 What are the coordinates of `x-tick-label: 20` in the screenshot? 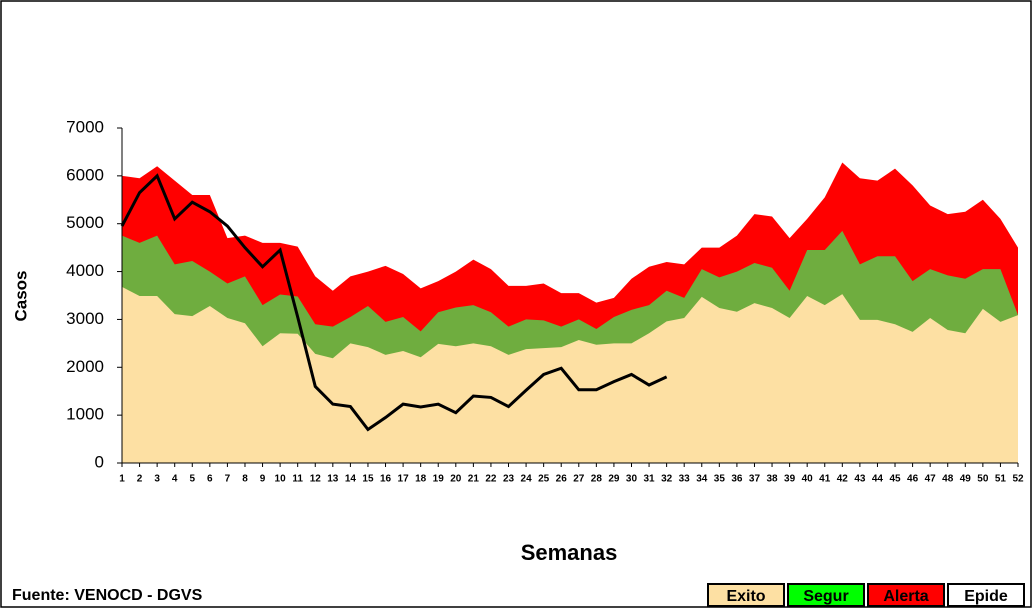 It's located at (456, 479).